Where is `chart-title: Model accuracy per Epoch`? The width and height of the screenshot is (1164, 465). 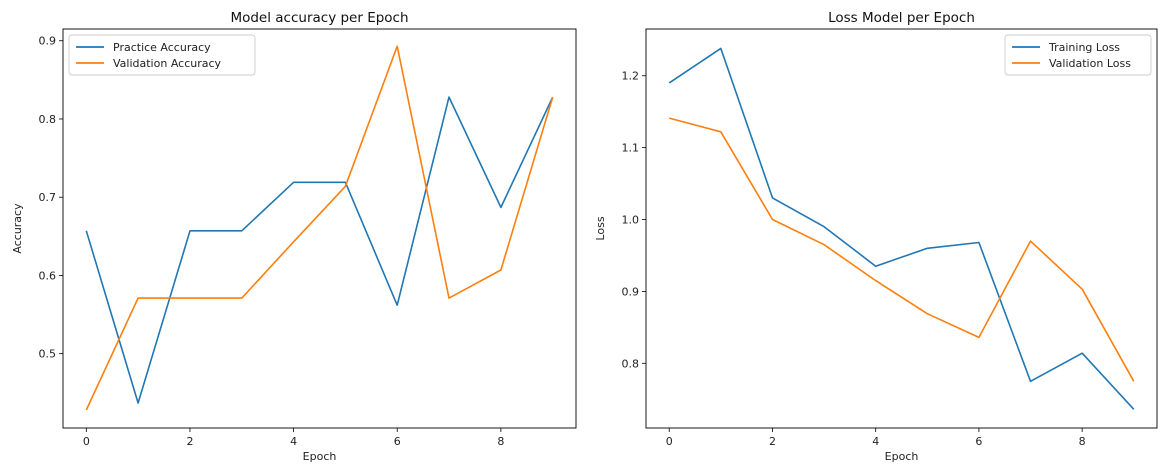
chart-title: Model accuracy per Epoch is located at coordinates (319, 18).